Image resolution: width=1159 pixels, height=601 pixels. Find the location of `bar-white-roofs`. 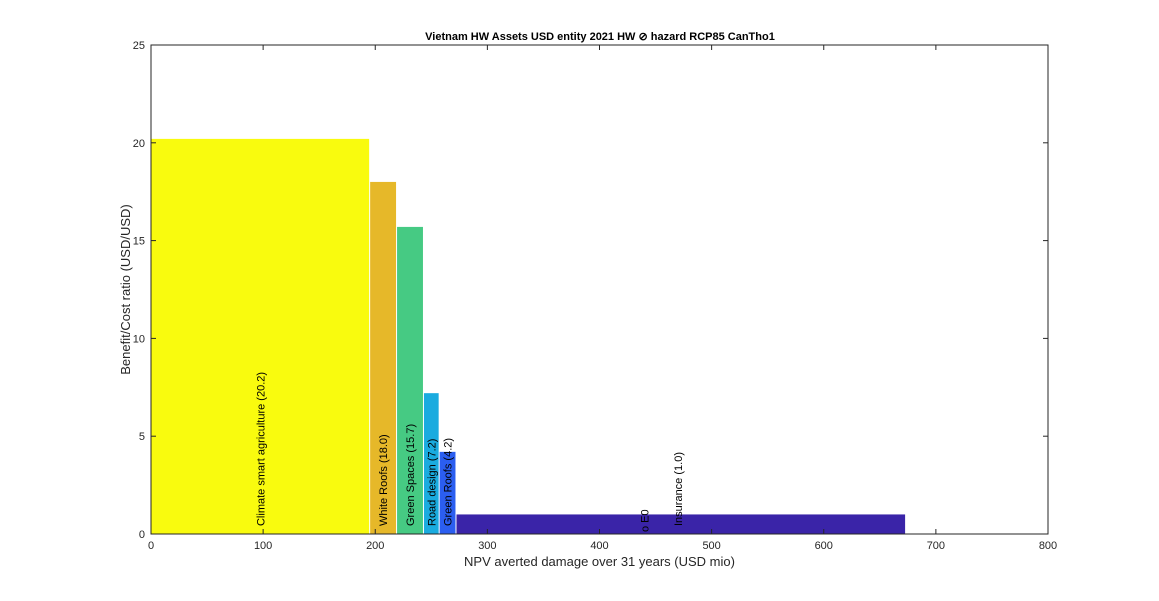

bar-white-roofs is located at coordinates (383, 358).